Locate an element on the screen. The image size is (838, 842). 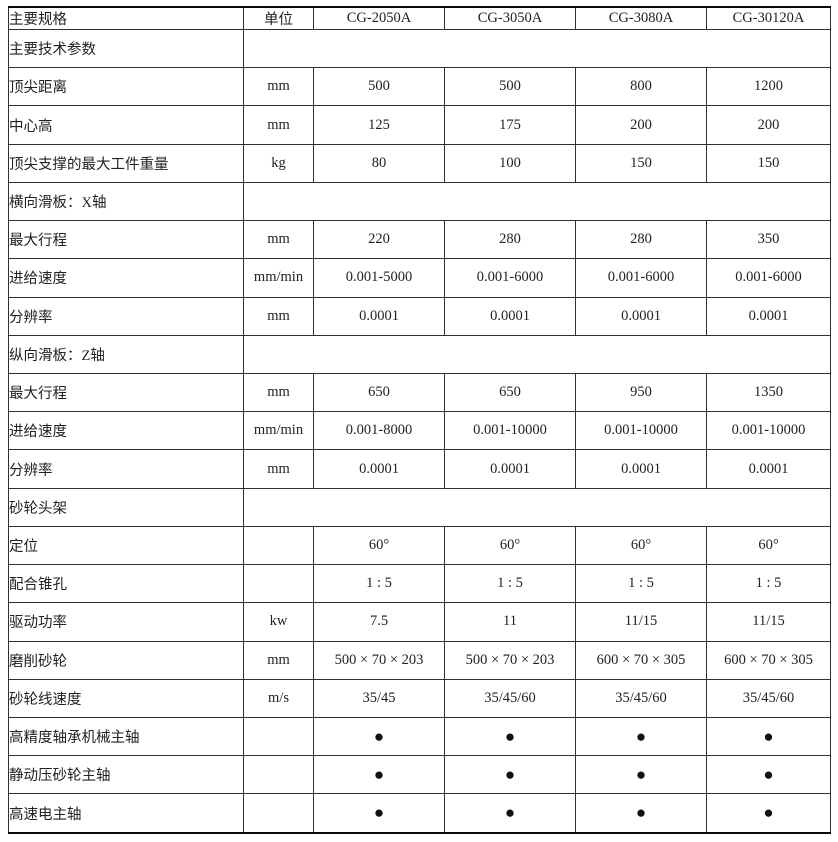
spec-label-cell: 高速电主轴 is located at coordinates (126, 813).